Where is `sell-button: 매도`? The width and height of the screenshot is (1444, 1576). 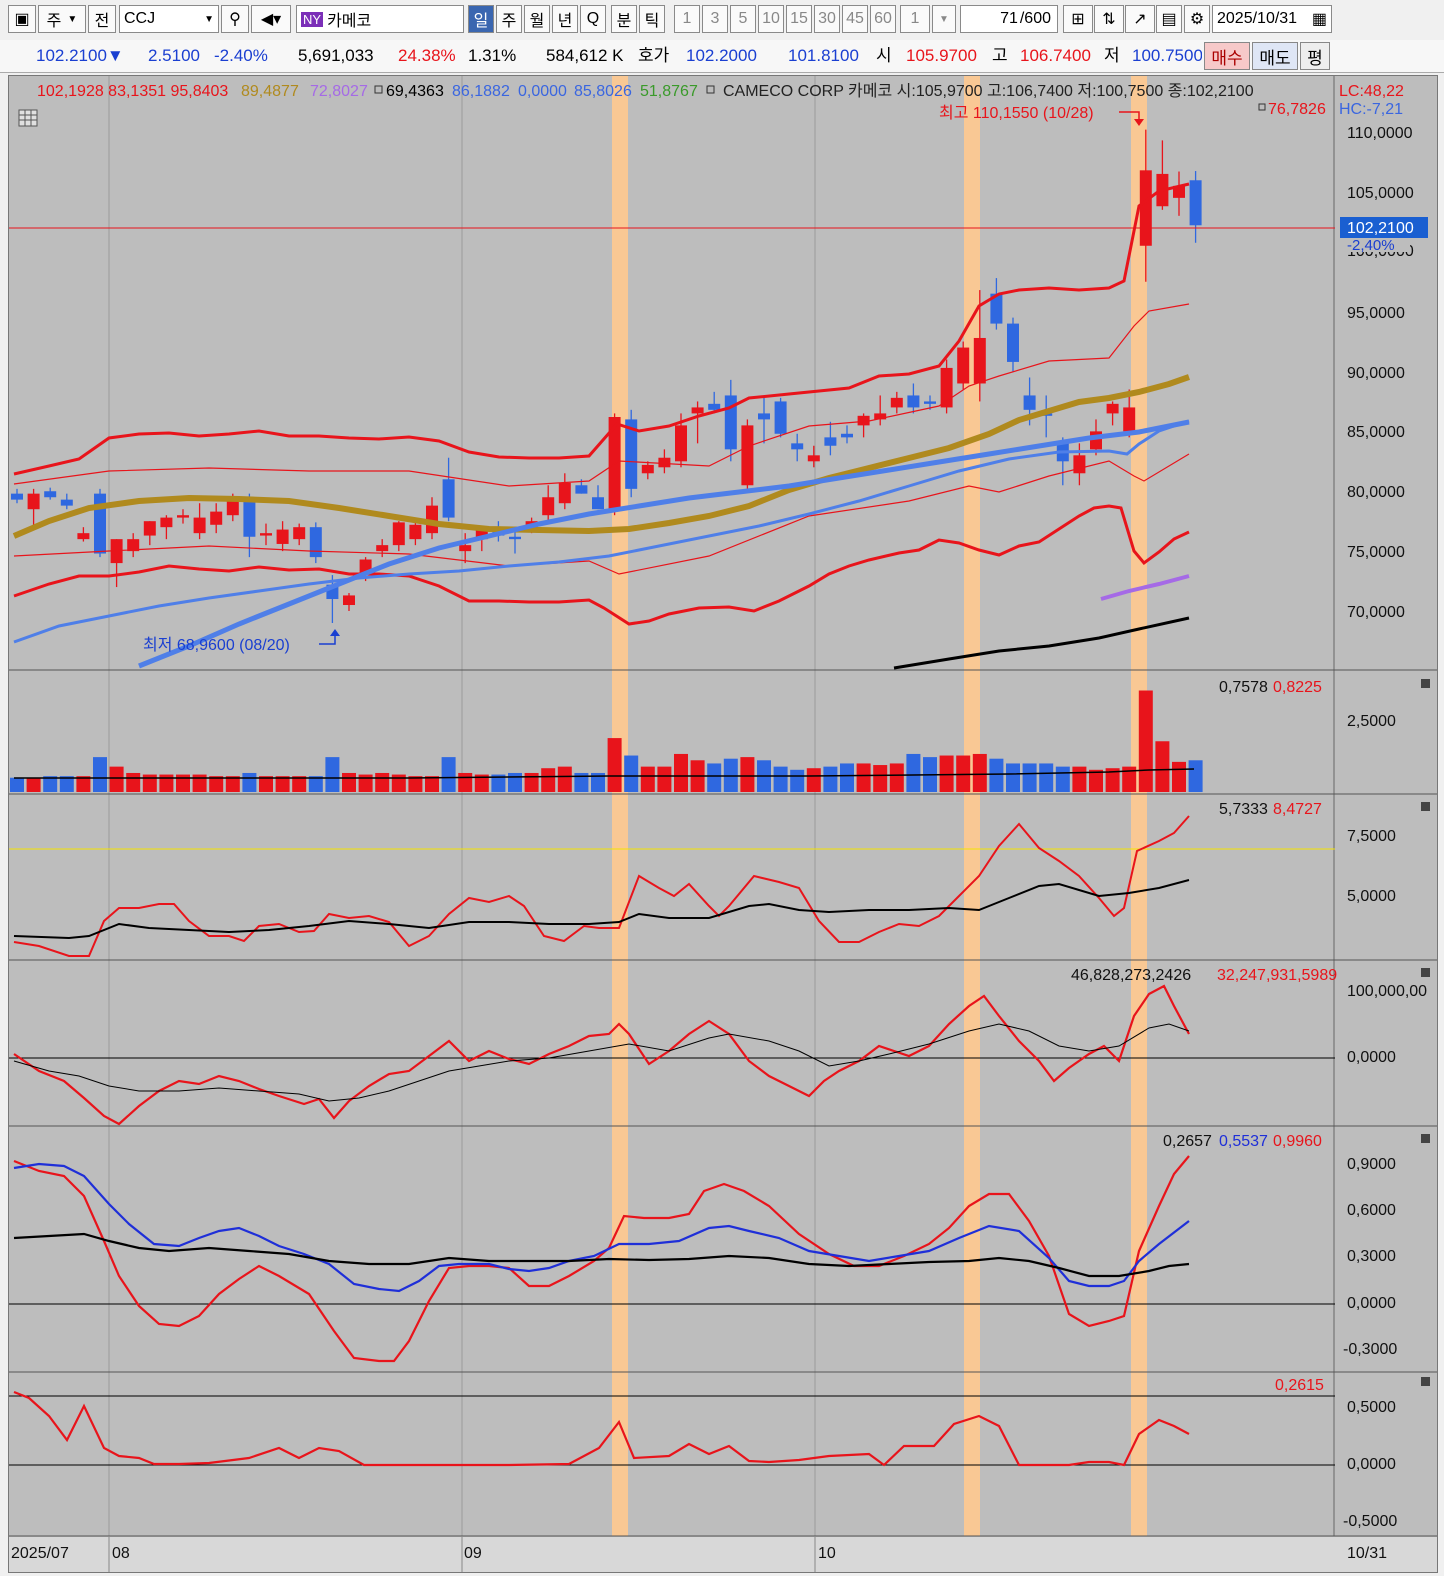
sell-button: 매도 is located at coordinates (1275, 56).